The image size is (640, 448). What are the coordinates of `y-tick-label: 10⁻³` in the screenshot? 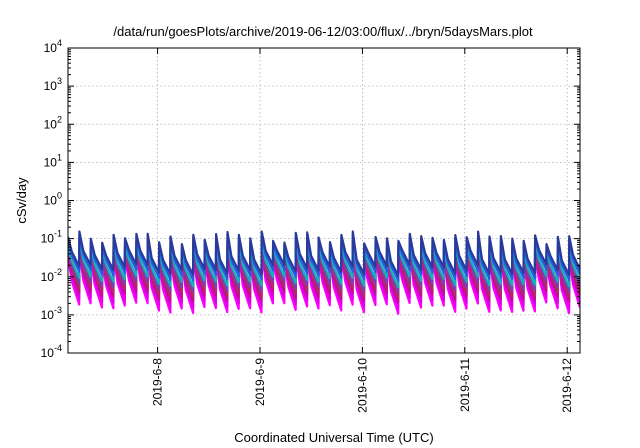 It's located at (51, 313).